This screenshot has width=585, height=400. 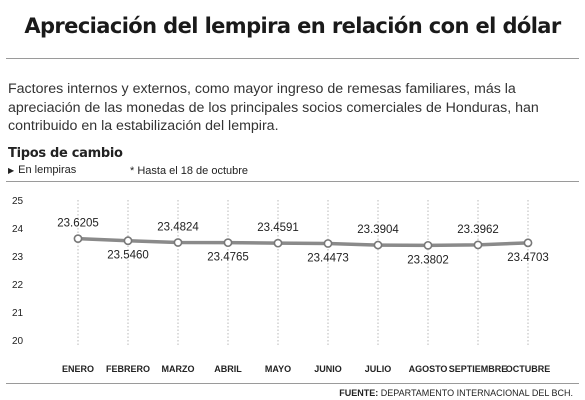 What do you see at coordinates (528, 369) in the screenshot?
I see `x-tick-label: OCTUBRE` at bounding box center [528, 369].